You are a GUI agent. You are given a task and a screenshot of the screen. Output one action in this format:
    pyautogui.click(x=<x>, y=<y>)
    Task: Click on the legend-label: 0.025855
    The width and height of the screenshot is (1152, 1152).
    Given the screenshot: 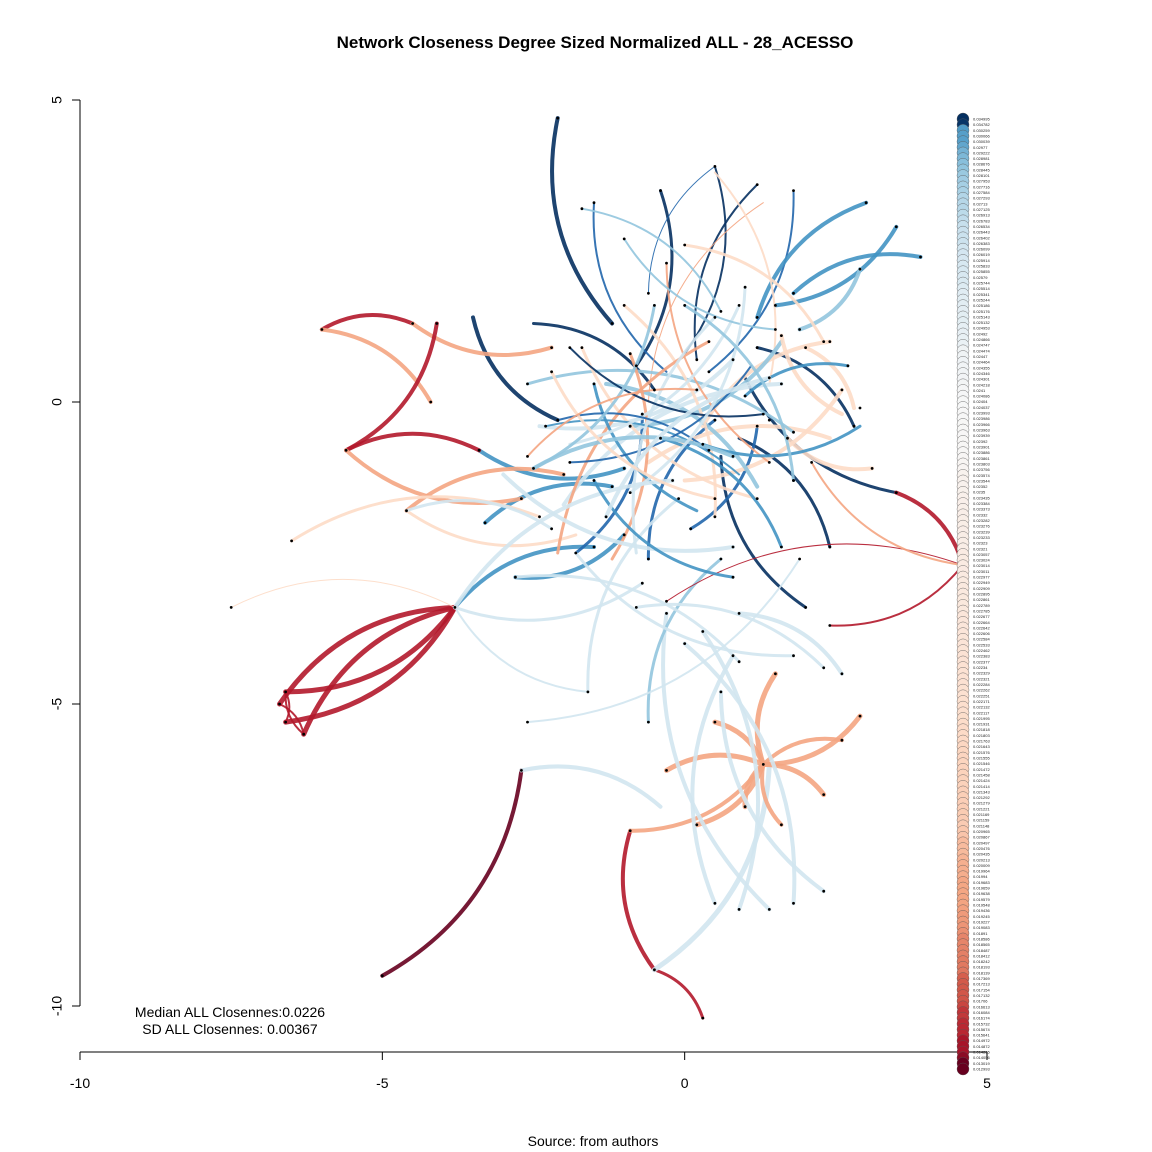 What is the action you would take?
    pyautogui.click(x=981, y=271)
    